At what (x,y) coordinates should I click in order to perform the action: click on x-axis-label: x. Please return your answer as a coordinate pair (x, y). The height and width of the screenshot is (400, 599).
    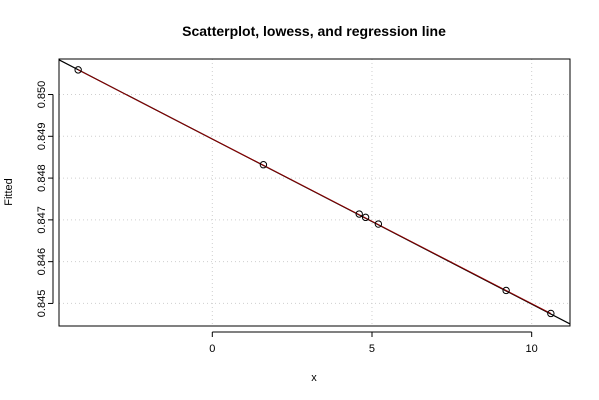
    Looking at the image, I should click on (314, 378).